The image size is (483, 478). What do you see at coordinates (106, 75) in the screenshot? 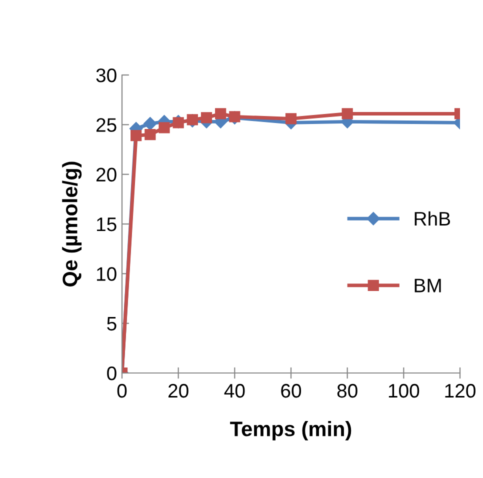
I see `y-tick-label: 30` at bounding box center [106, 75].